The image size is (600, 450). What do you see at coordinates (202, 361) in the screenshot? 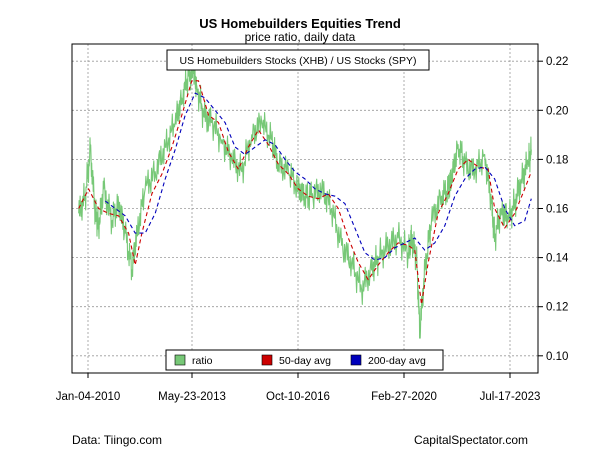
I see `legend-label-ratio: ratio` at bounding box center [202, 361].